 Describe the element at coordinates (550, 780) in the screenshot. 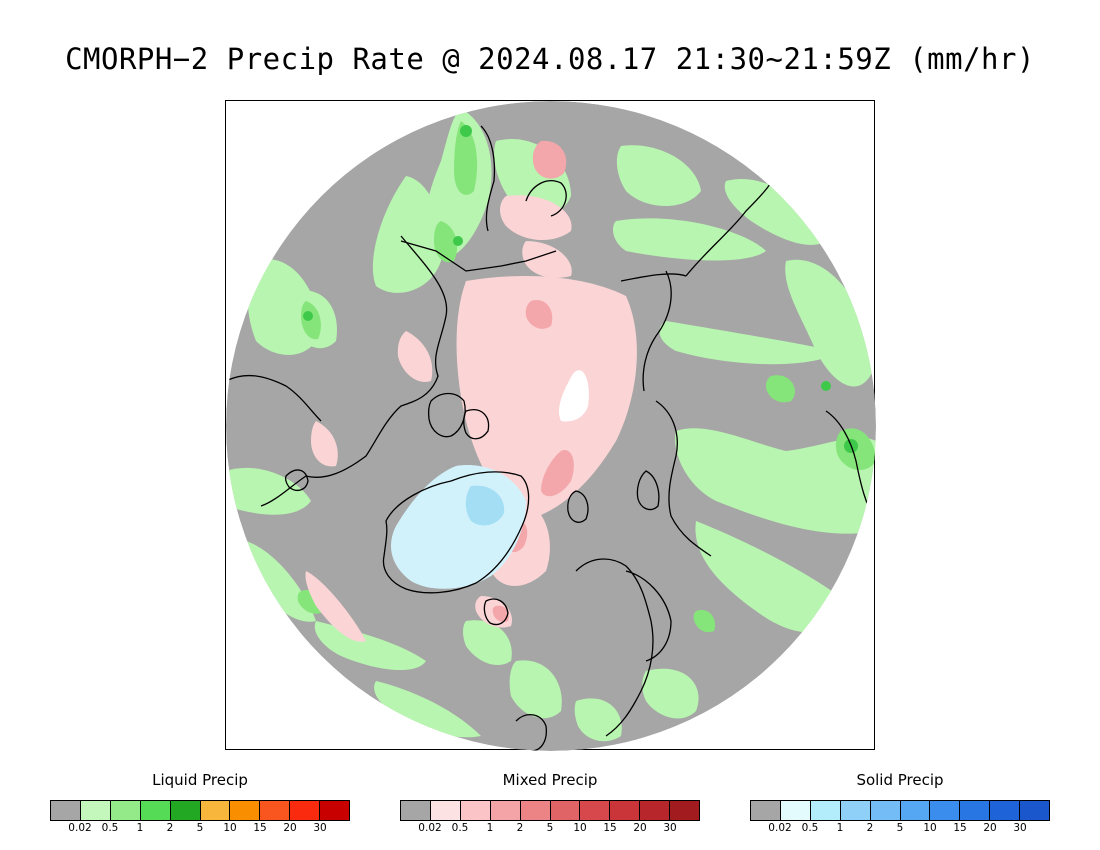

I see `legend-title: Mixed Precip` at that location.